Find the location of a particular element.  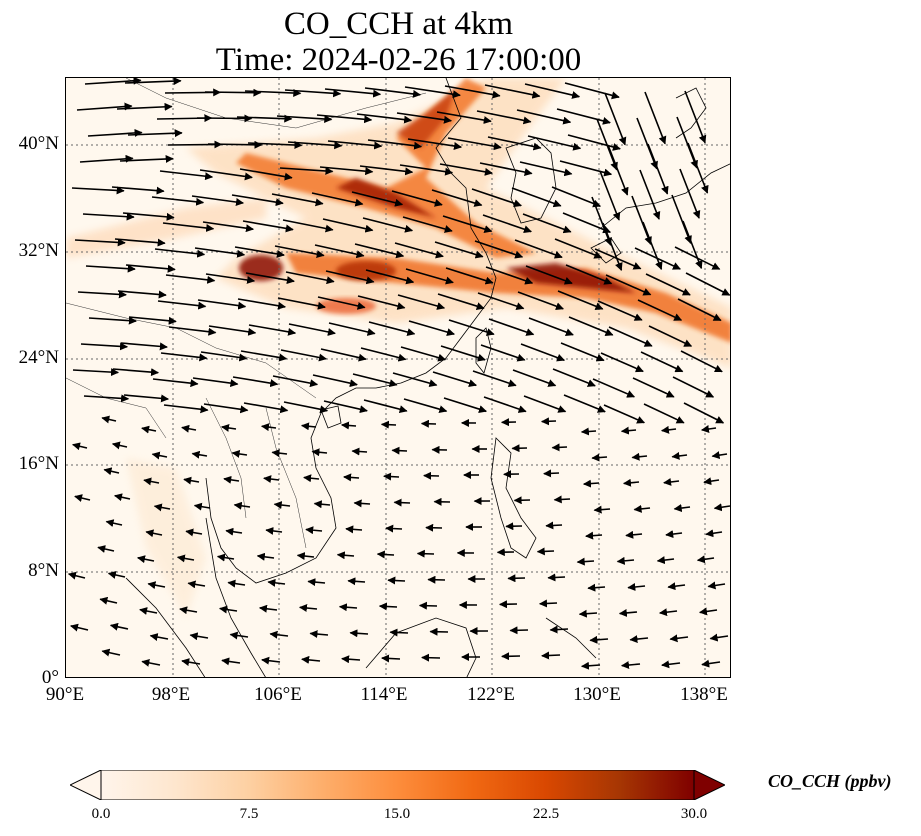

map-title: CO_CCH at 4km Time: 2024-02-26 17:00:00 is located at coordinates (398, 42).